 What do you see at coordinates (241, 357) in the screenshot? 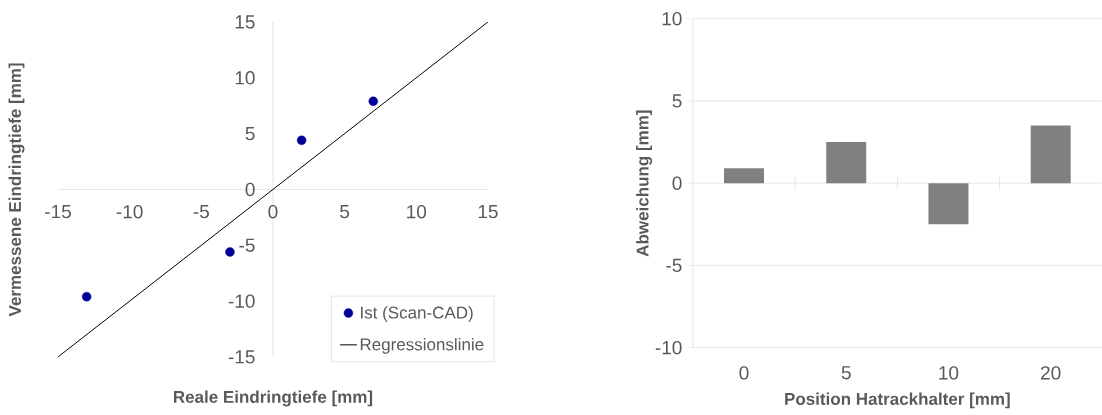
I see `y-tick-label: -15` at bounding box center [241, 357].